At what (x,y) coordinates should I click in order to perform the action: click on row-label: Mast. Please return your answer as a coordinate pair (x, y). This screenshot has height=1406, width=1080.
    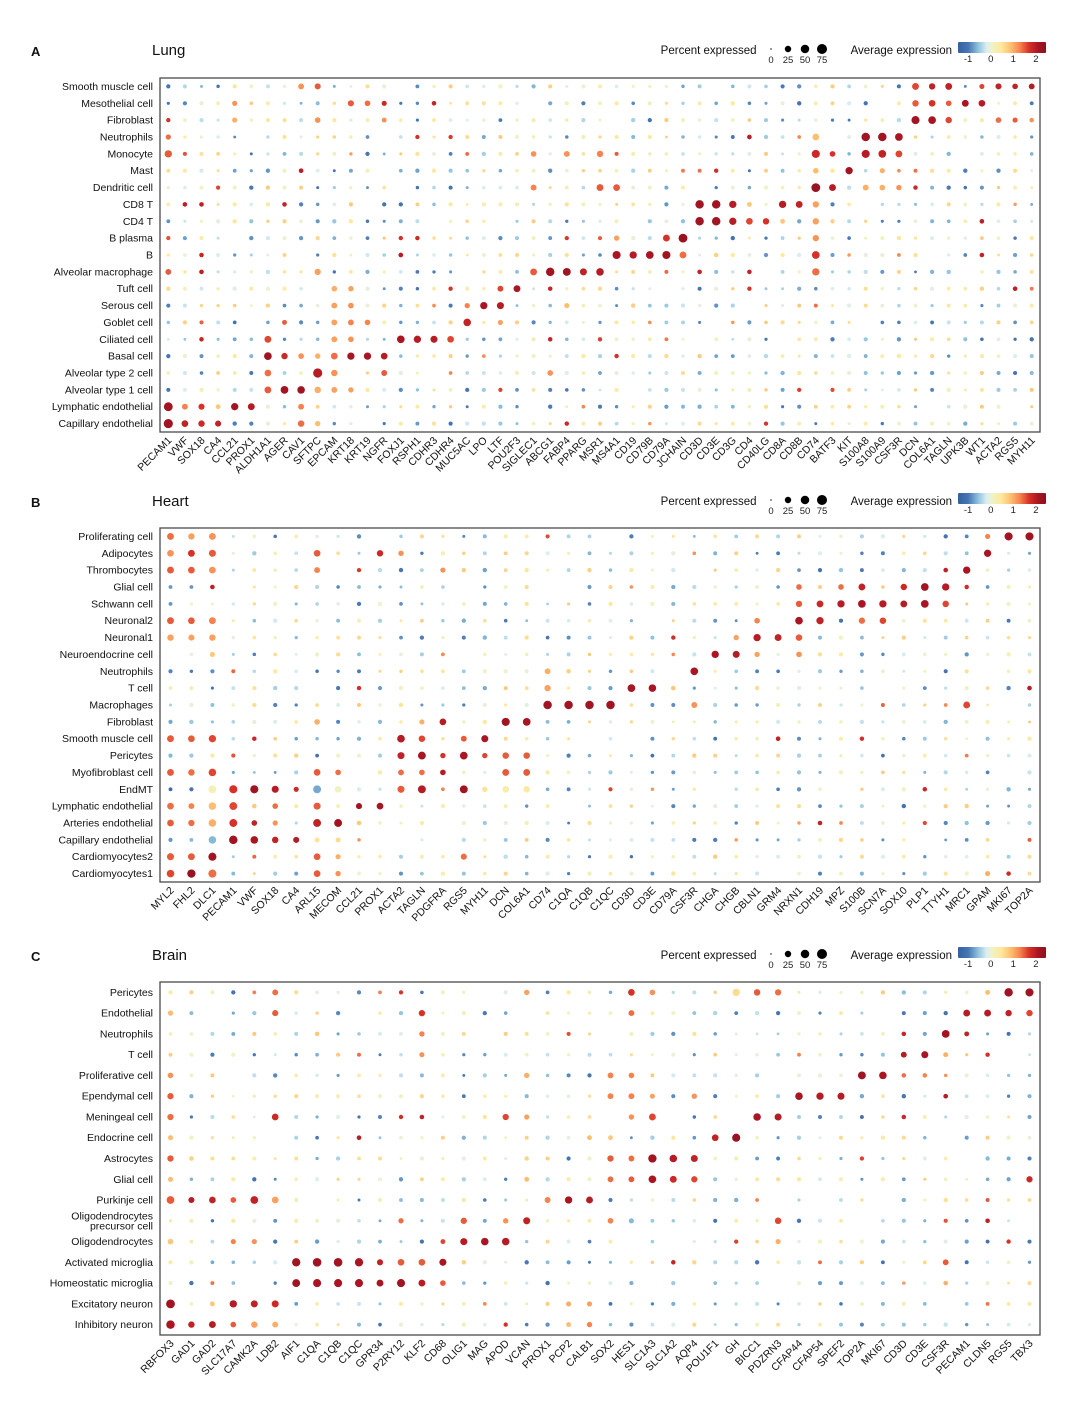
    Looking at the image, I should click on (141, 171).